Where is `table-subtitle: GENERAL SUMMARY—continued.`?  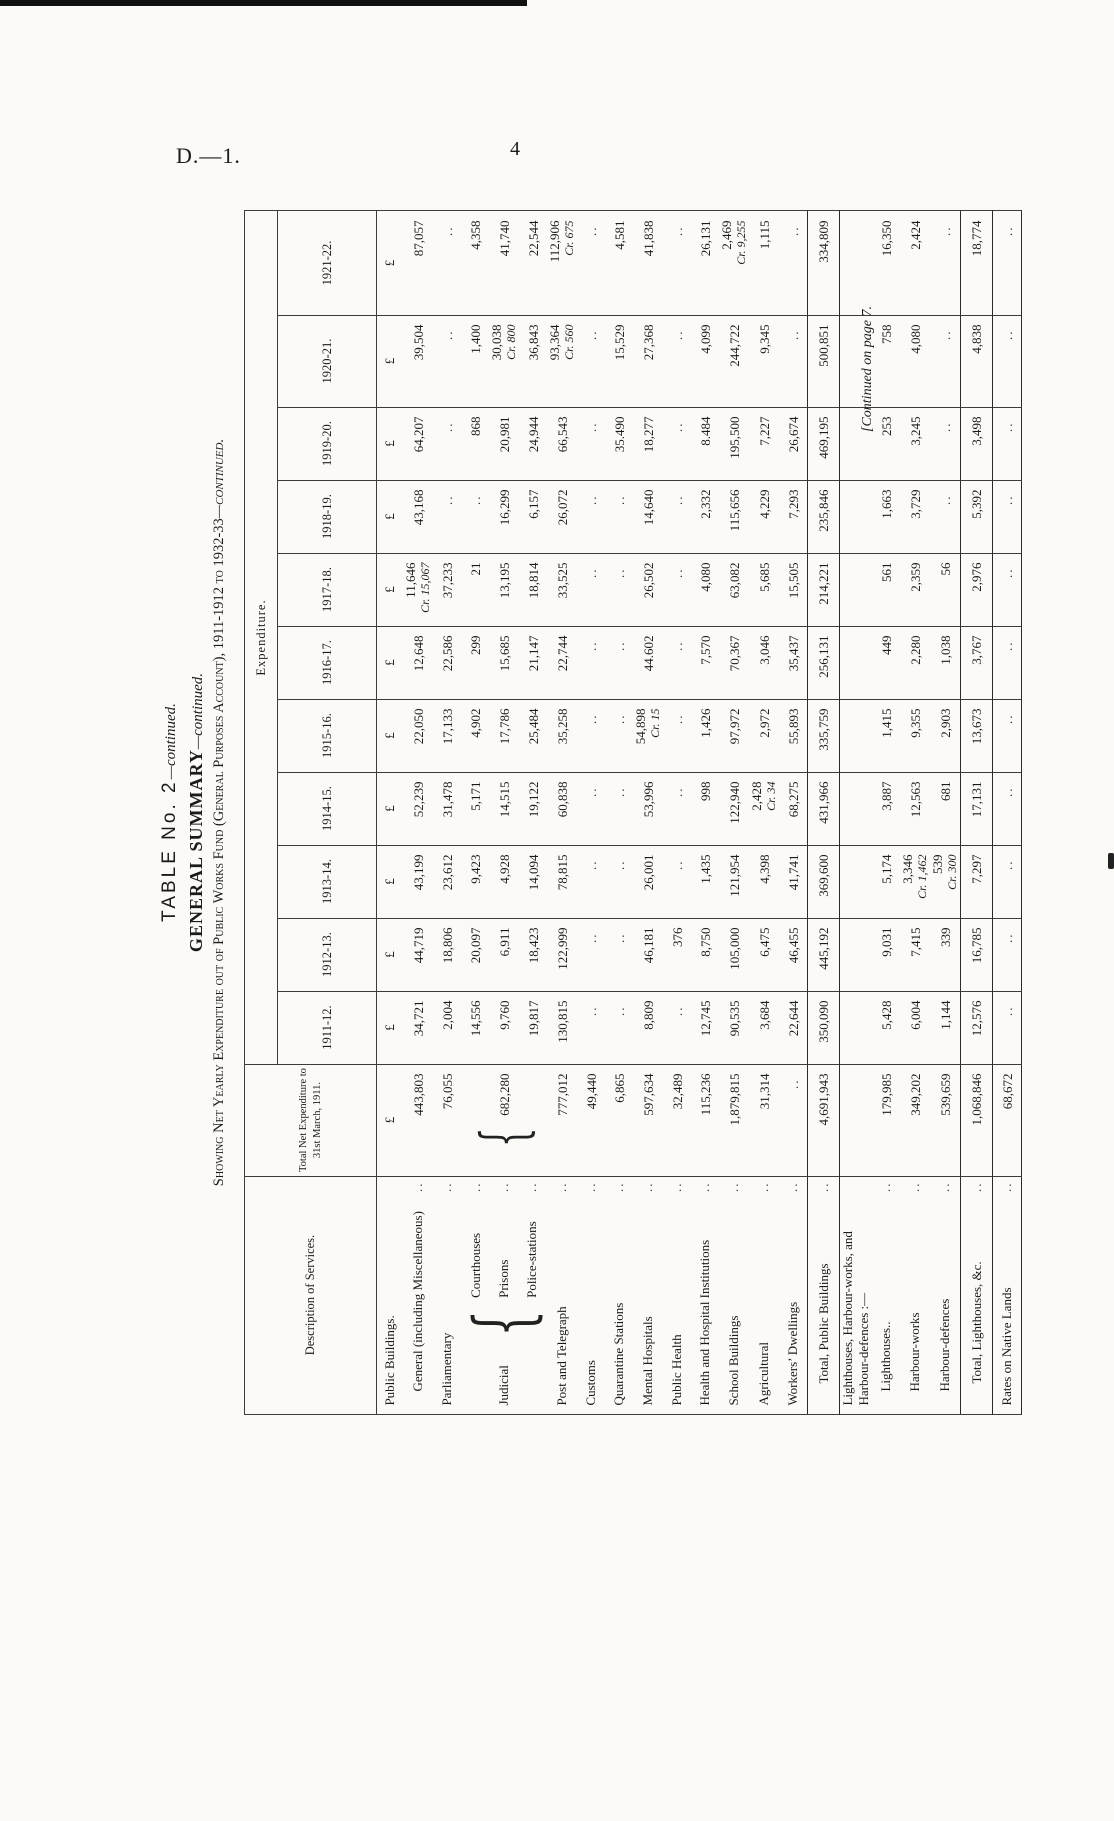 table-subtitle: GENERAL SUMMARY—continued. is located at coordinates (196, 812).